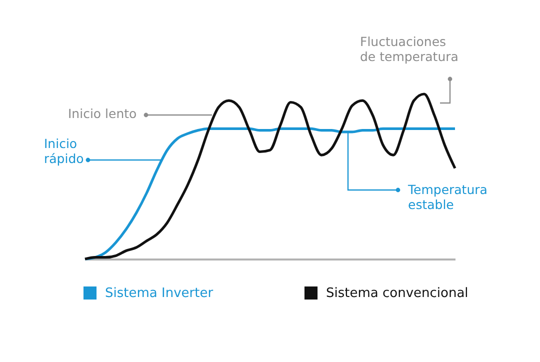 This screenshot has width=540, height=362. Describe the element at coordinates (410, 49) in the screenshot. I see `text: Fluctuaciones de temperatura` at that location.